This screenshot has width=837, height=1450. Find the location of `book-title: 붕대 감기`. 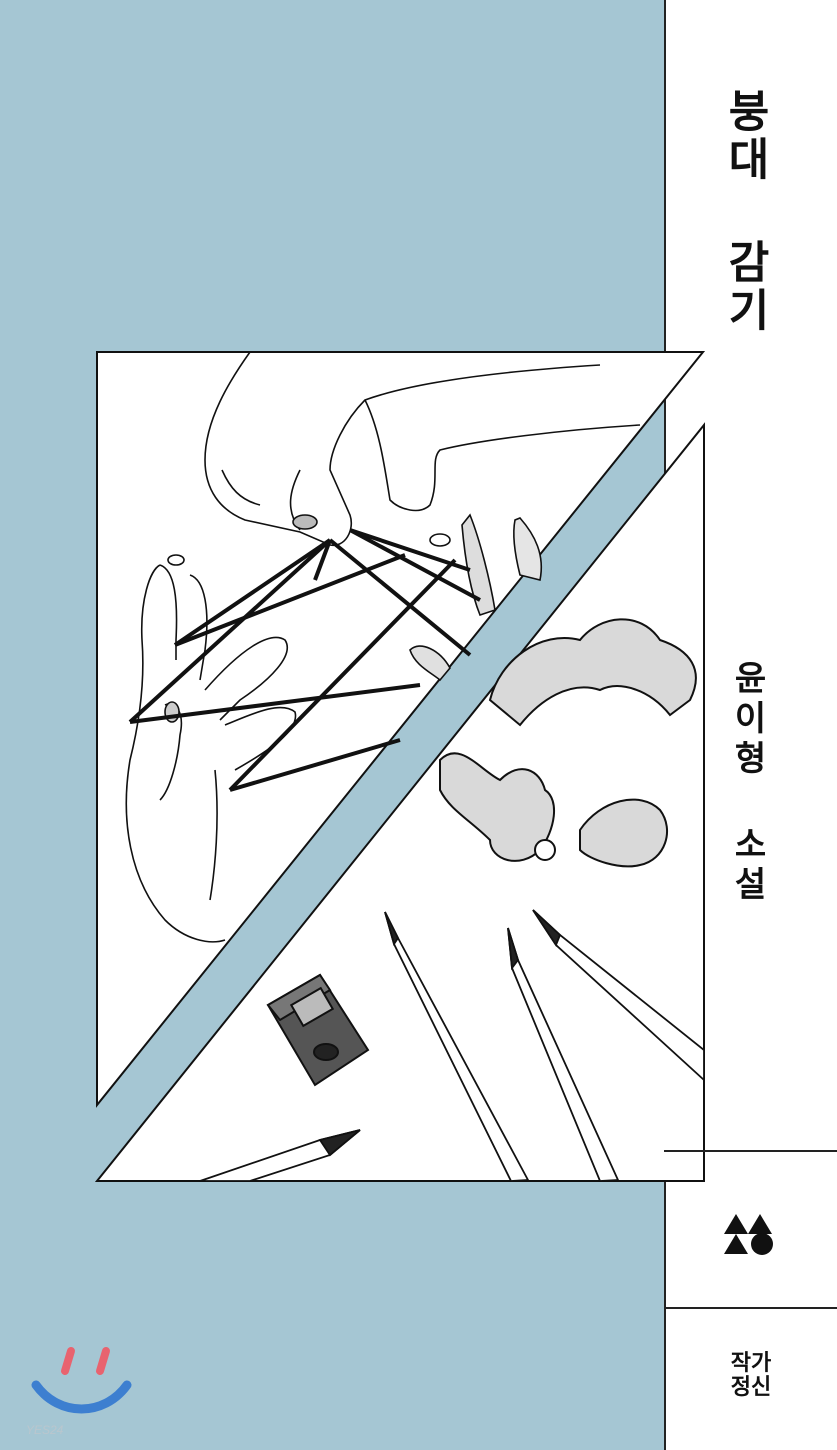

book-title: 붕대 감기 is located at coordinates (744, 211).